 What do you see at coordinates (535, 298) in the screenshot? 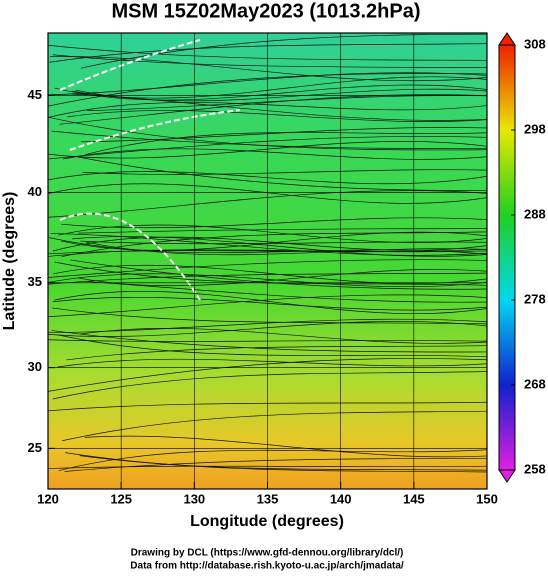
I see `colorbar-tick-label: 278` at bounding box center [535, 298].